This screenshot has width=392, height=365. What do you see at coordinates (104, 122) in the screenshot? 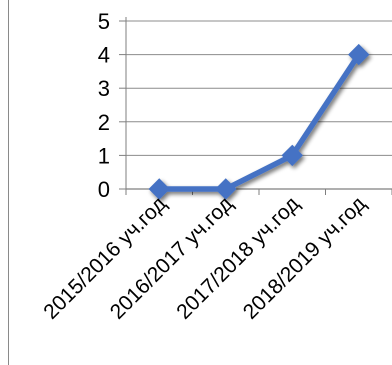
I see `y-tick-label: 2` at bounding box center [104, 122].